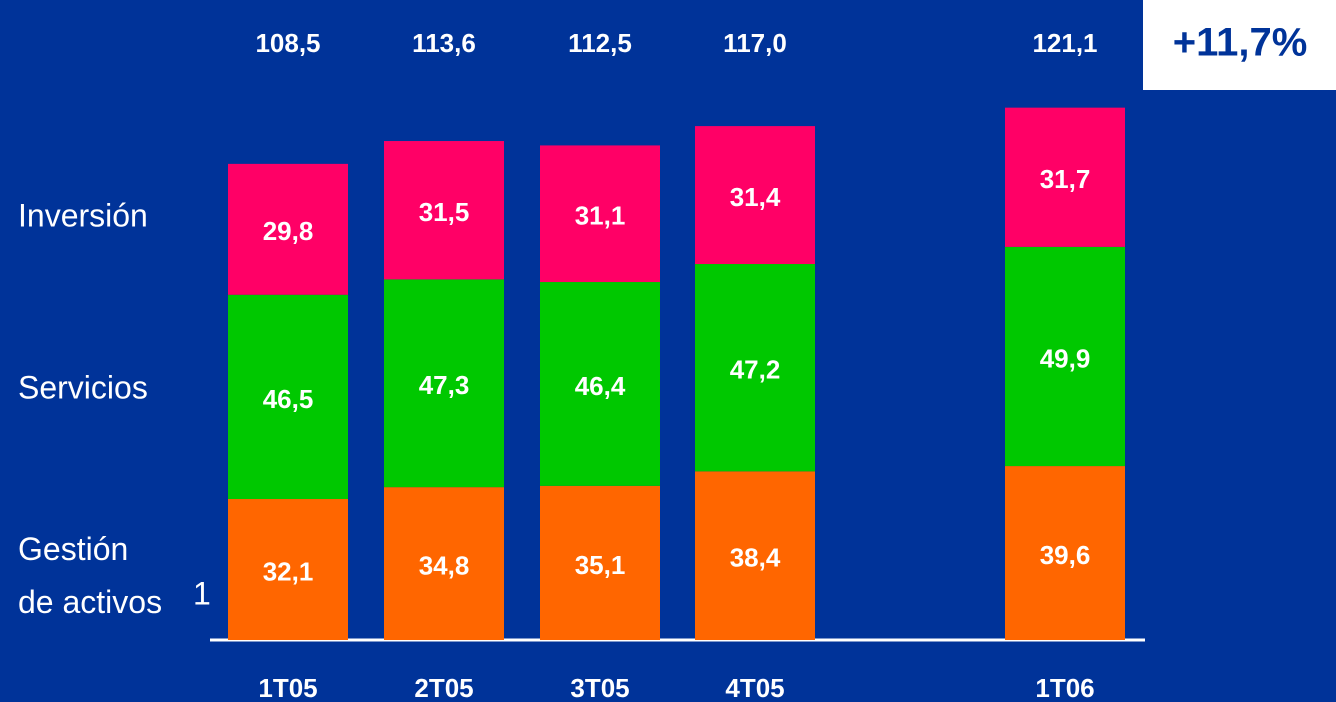 This screenshot has height=702, width=1336. What do you see at coordinates (90, 575) in the screenshot?
I see `legend-label: Gestión de activos` at bounding box center [90, 575].